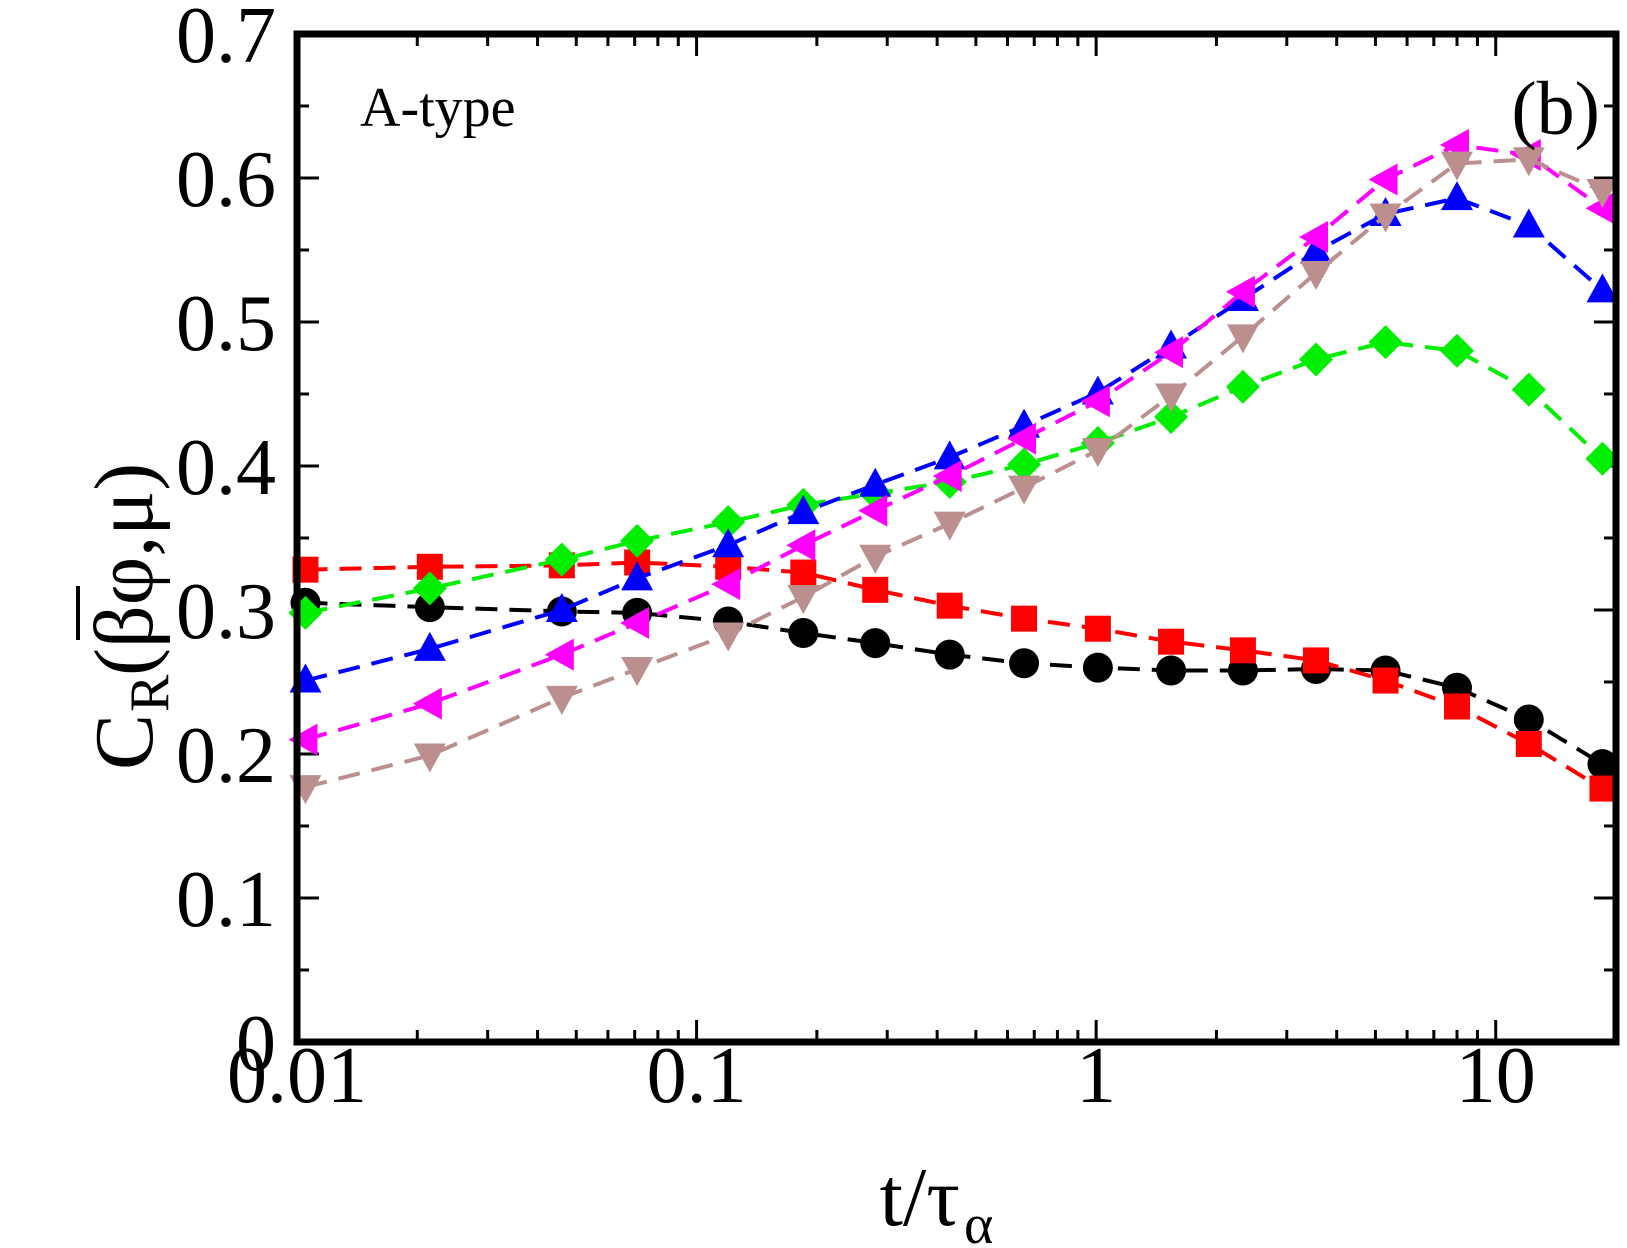  Describe the element at coordinates (150, 693) in the screenshot. I see `y-axis-label-sub: R` at that location.